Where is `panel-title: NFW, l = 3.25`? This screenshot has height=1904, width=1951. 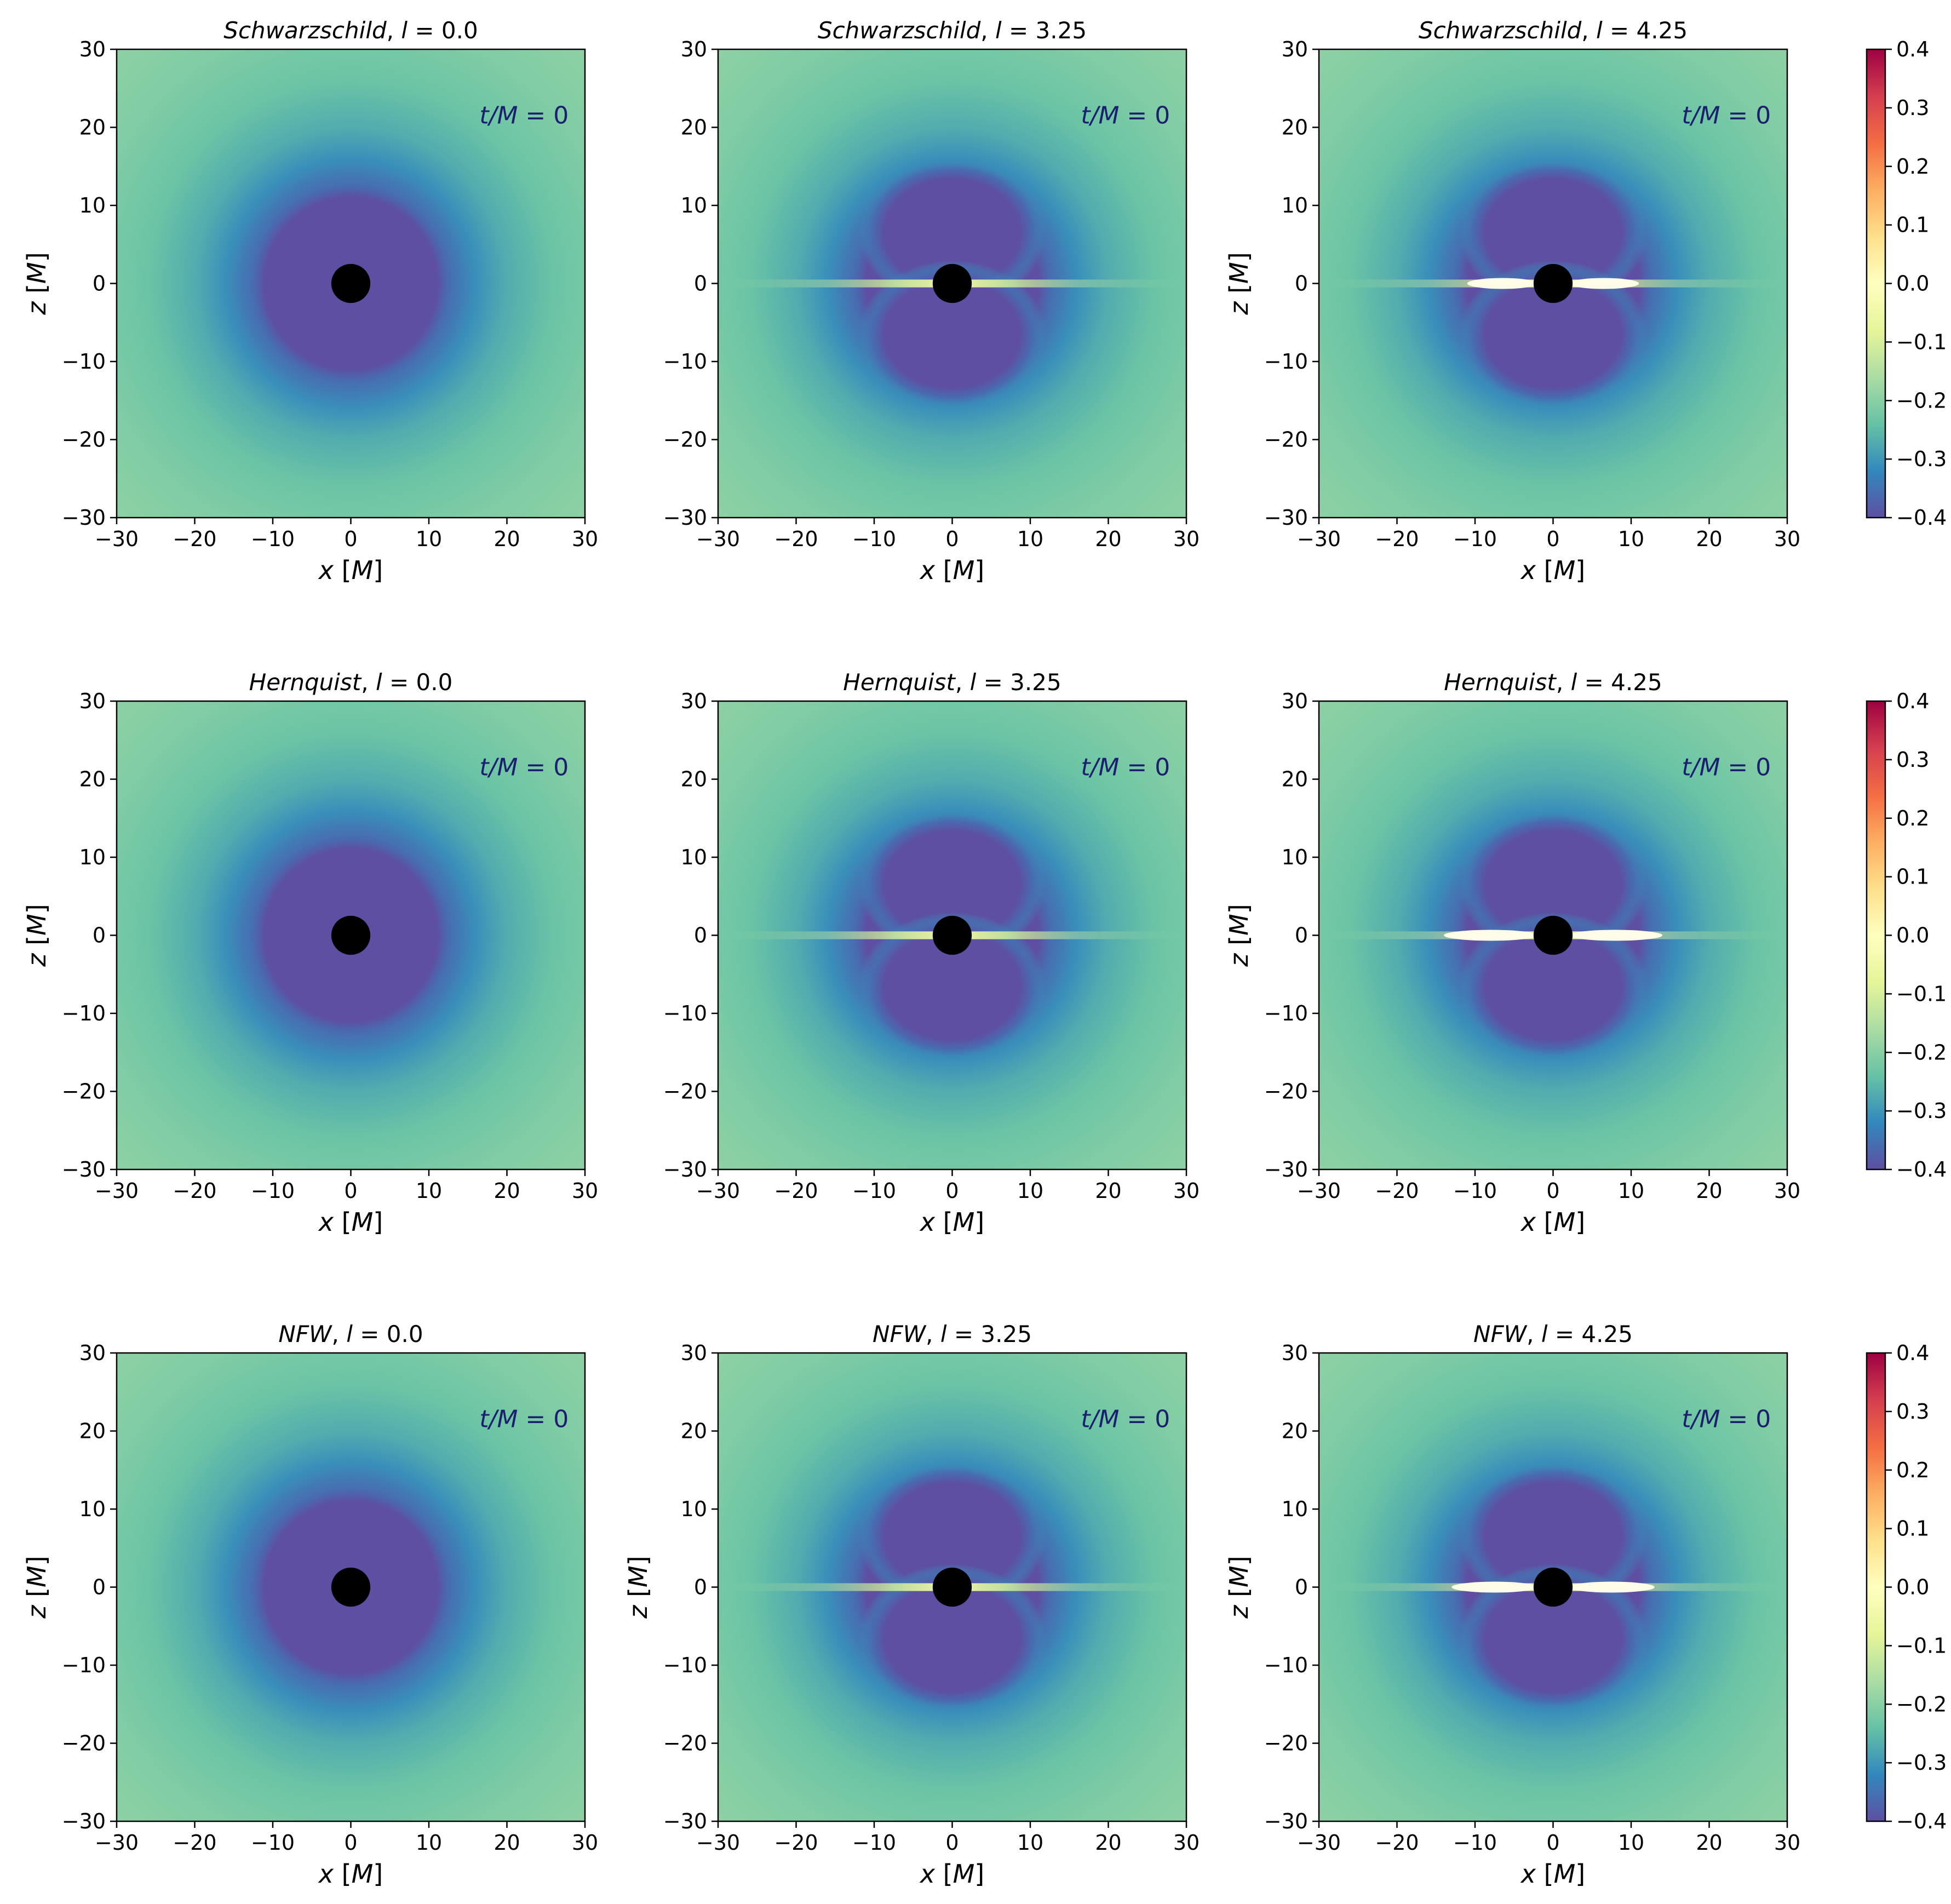
panel-title: NFW, l = 3.25 is located at coordinates (952, 1334).